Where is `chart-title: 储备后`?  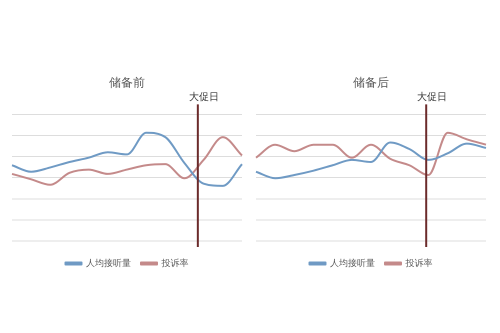
chart-title: 储备后 is located at coordinates (371, 82).